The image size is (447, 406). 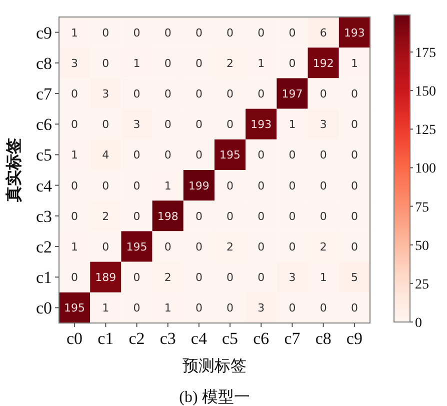 I want to click on x-tick-label: c5, so click(x=230, y=338).